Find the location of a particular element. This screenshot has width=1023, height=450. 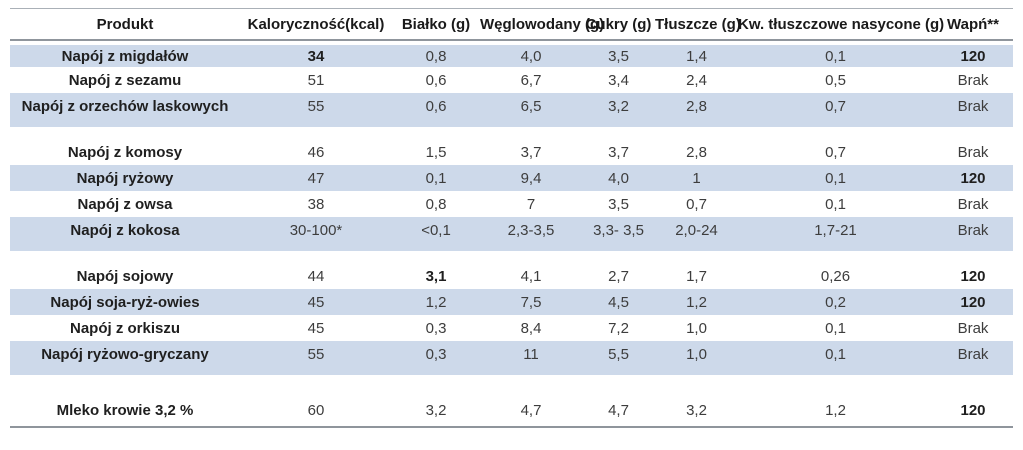

value-cell: 47 is located at coordinates (316, 178).